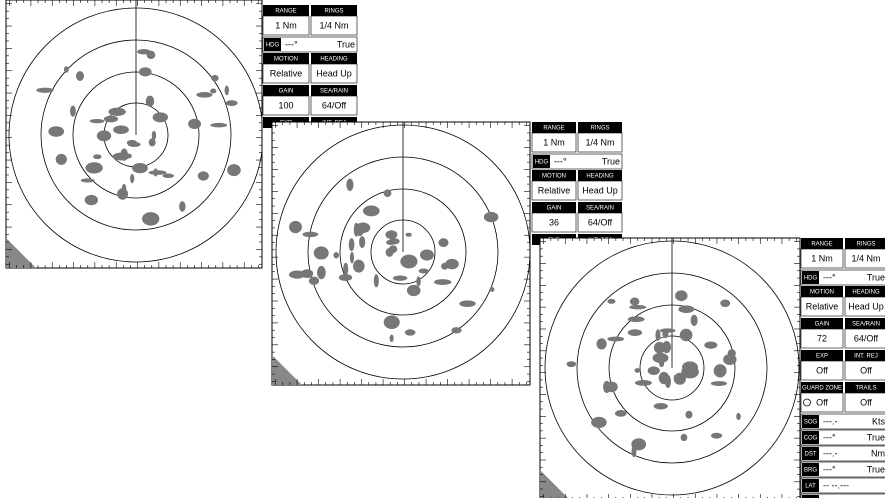  What do you see at coordinates (810, 487) in the screenshot?
I see `field-label: LAT` at bounding box center [810, 487].